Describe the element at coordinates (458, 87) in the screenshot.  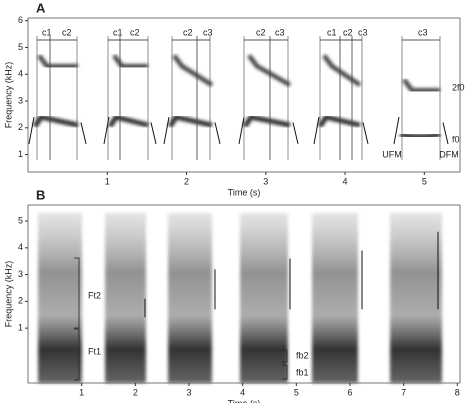
I see `annotation: 2f0` at that location.